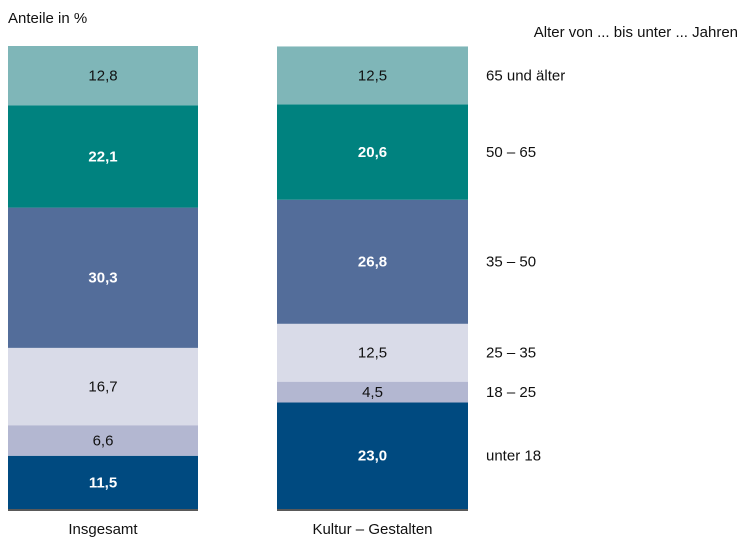 This screenshot has height=542, width=741. I want to click on legend-label: 25 – 35, so click(511, 353).